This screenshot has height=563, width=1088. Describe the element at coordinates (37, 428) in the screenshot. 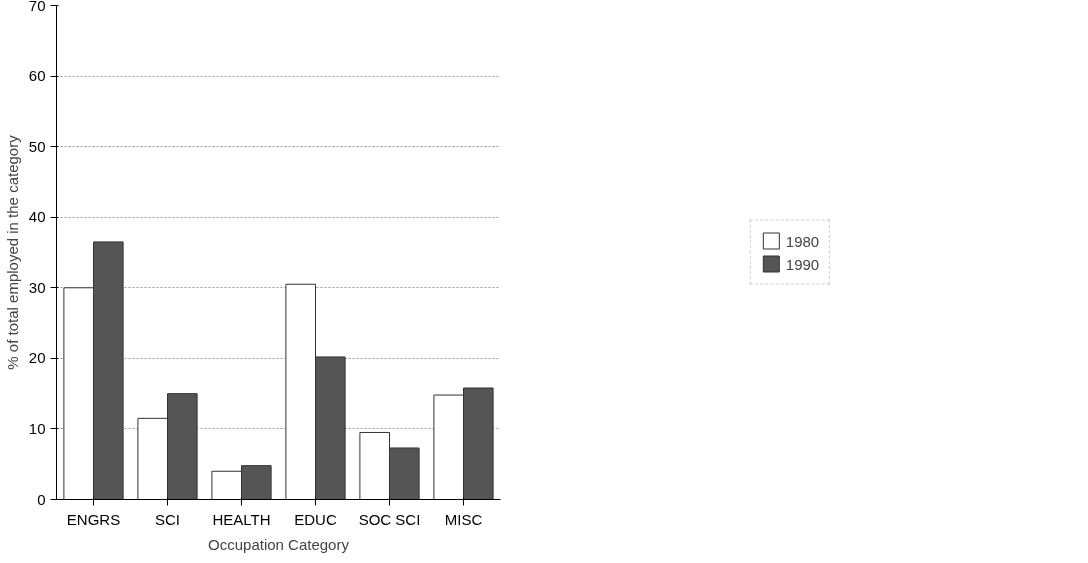

I see `y-tick-label: 10` at that location.